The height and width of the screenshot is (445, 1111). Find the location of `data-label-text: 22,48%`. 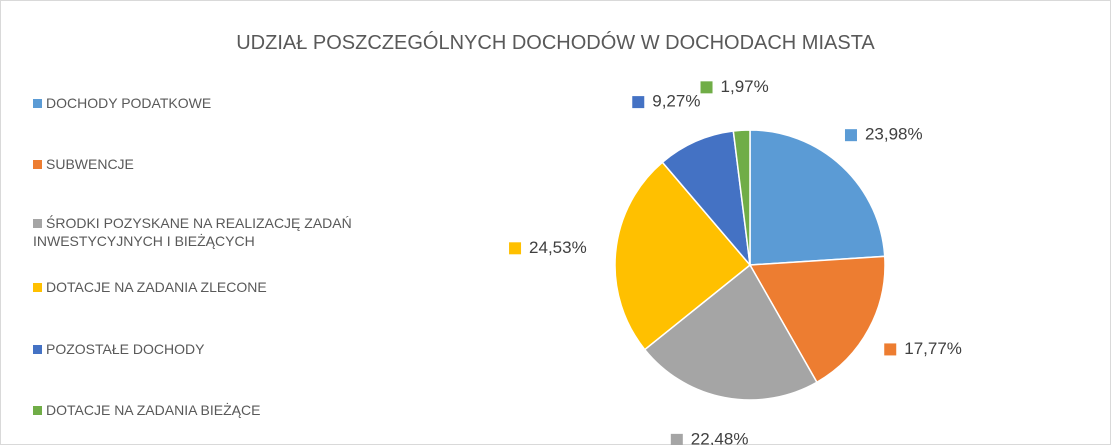

data-label-text: 22,48% is located at coordinates (720, 437).